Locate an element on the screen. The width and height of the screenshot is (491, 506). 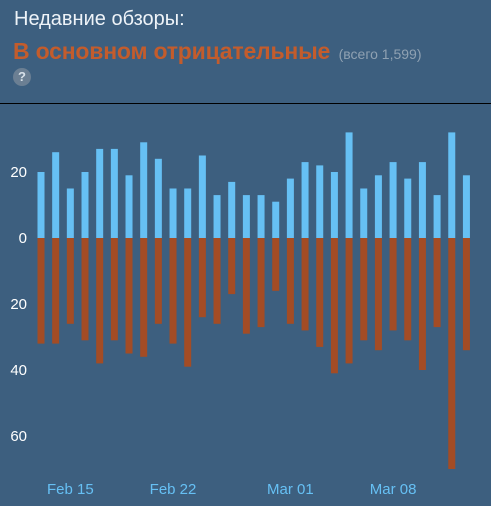
x-tick-label: Mar 01 is located at coordinates (290, 489).